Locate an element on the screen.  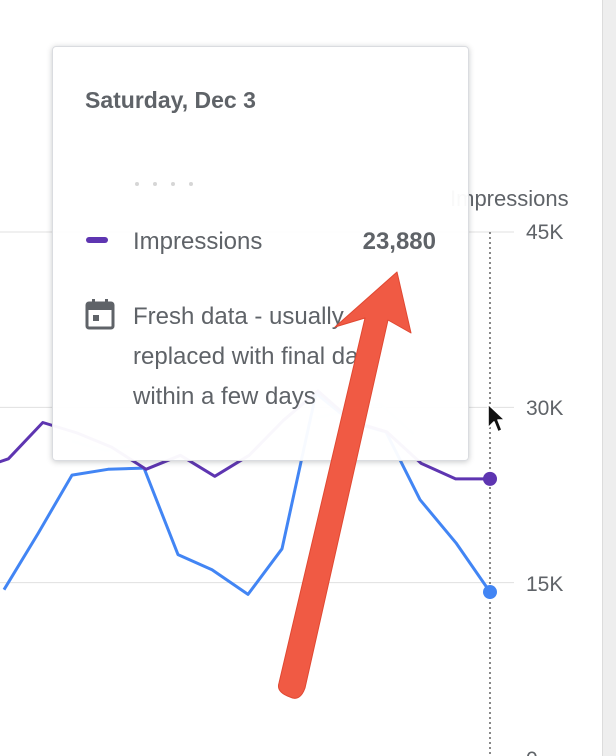
y-axis-title: Impressions is located at coordinates (509, 198).